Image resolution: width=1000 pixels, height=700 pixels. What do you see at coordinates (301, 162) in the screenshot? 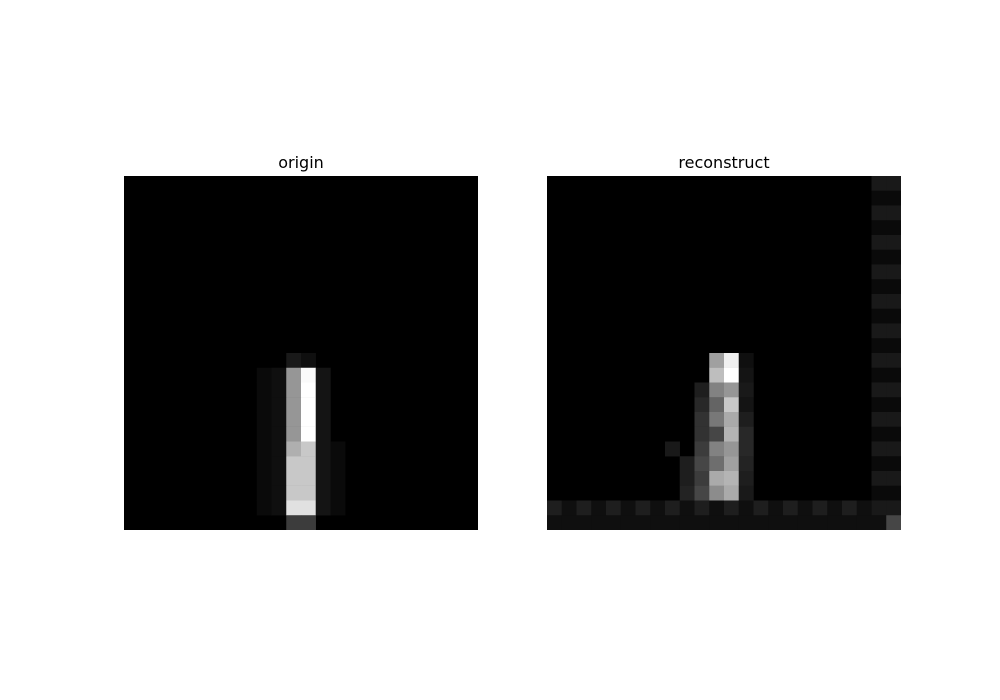
I see `origin-title: origin` at bounding box center [301, 162].